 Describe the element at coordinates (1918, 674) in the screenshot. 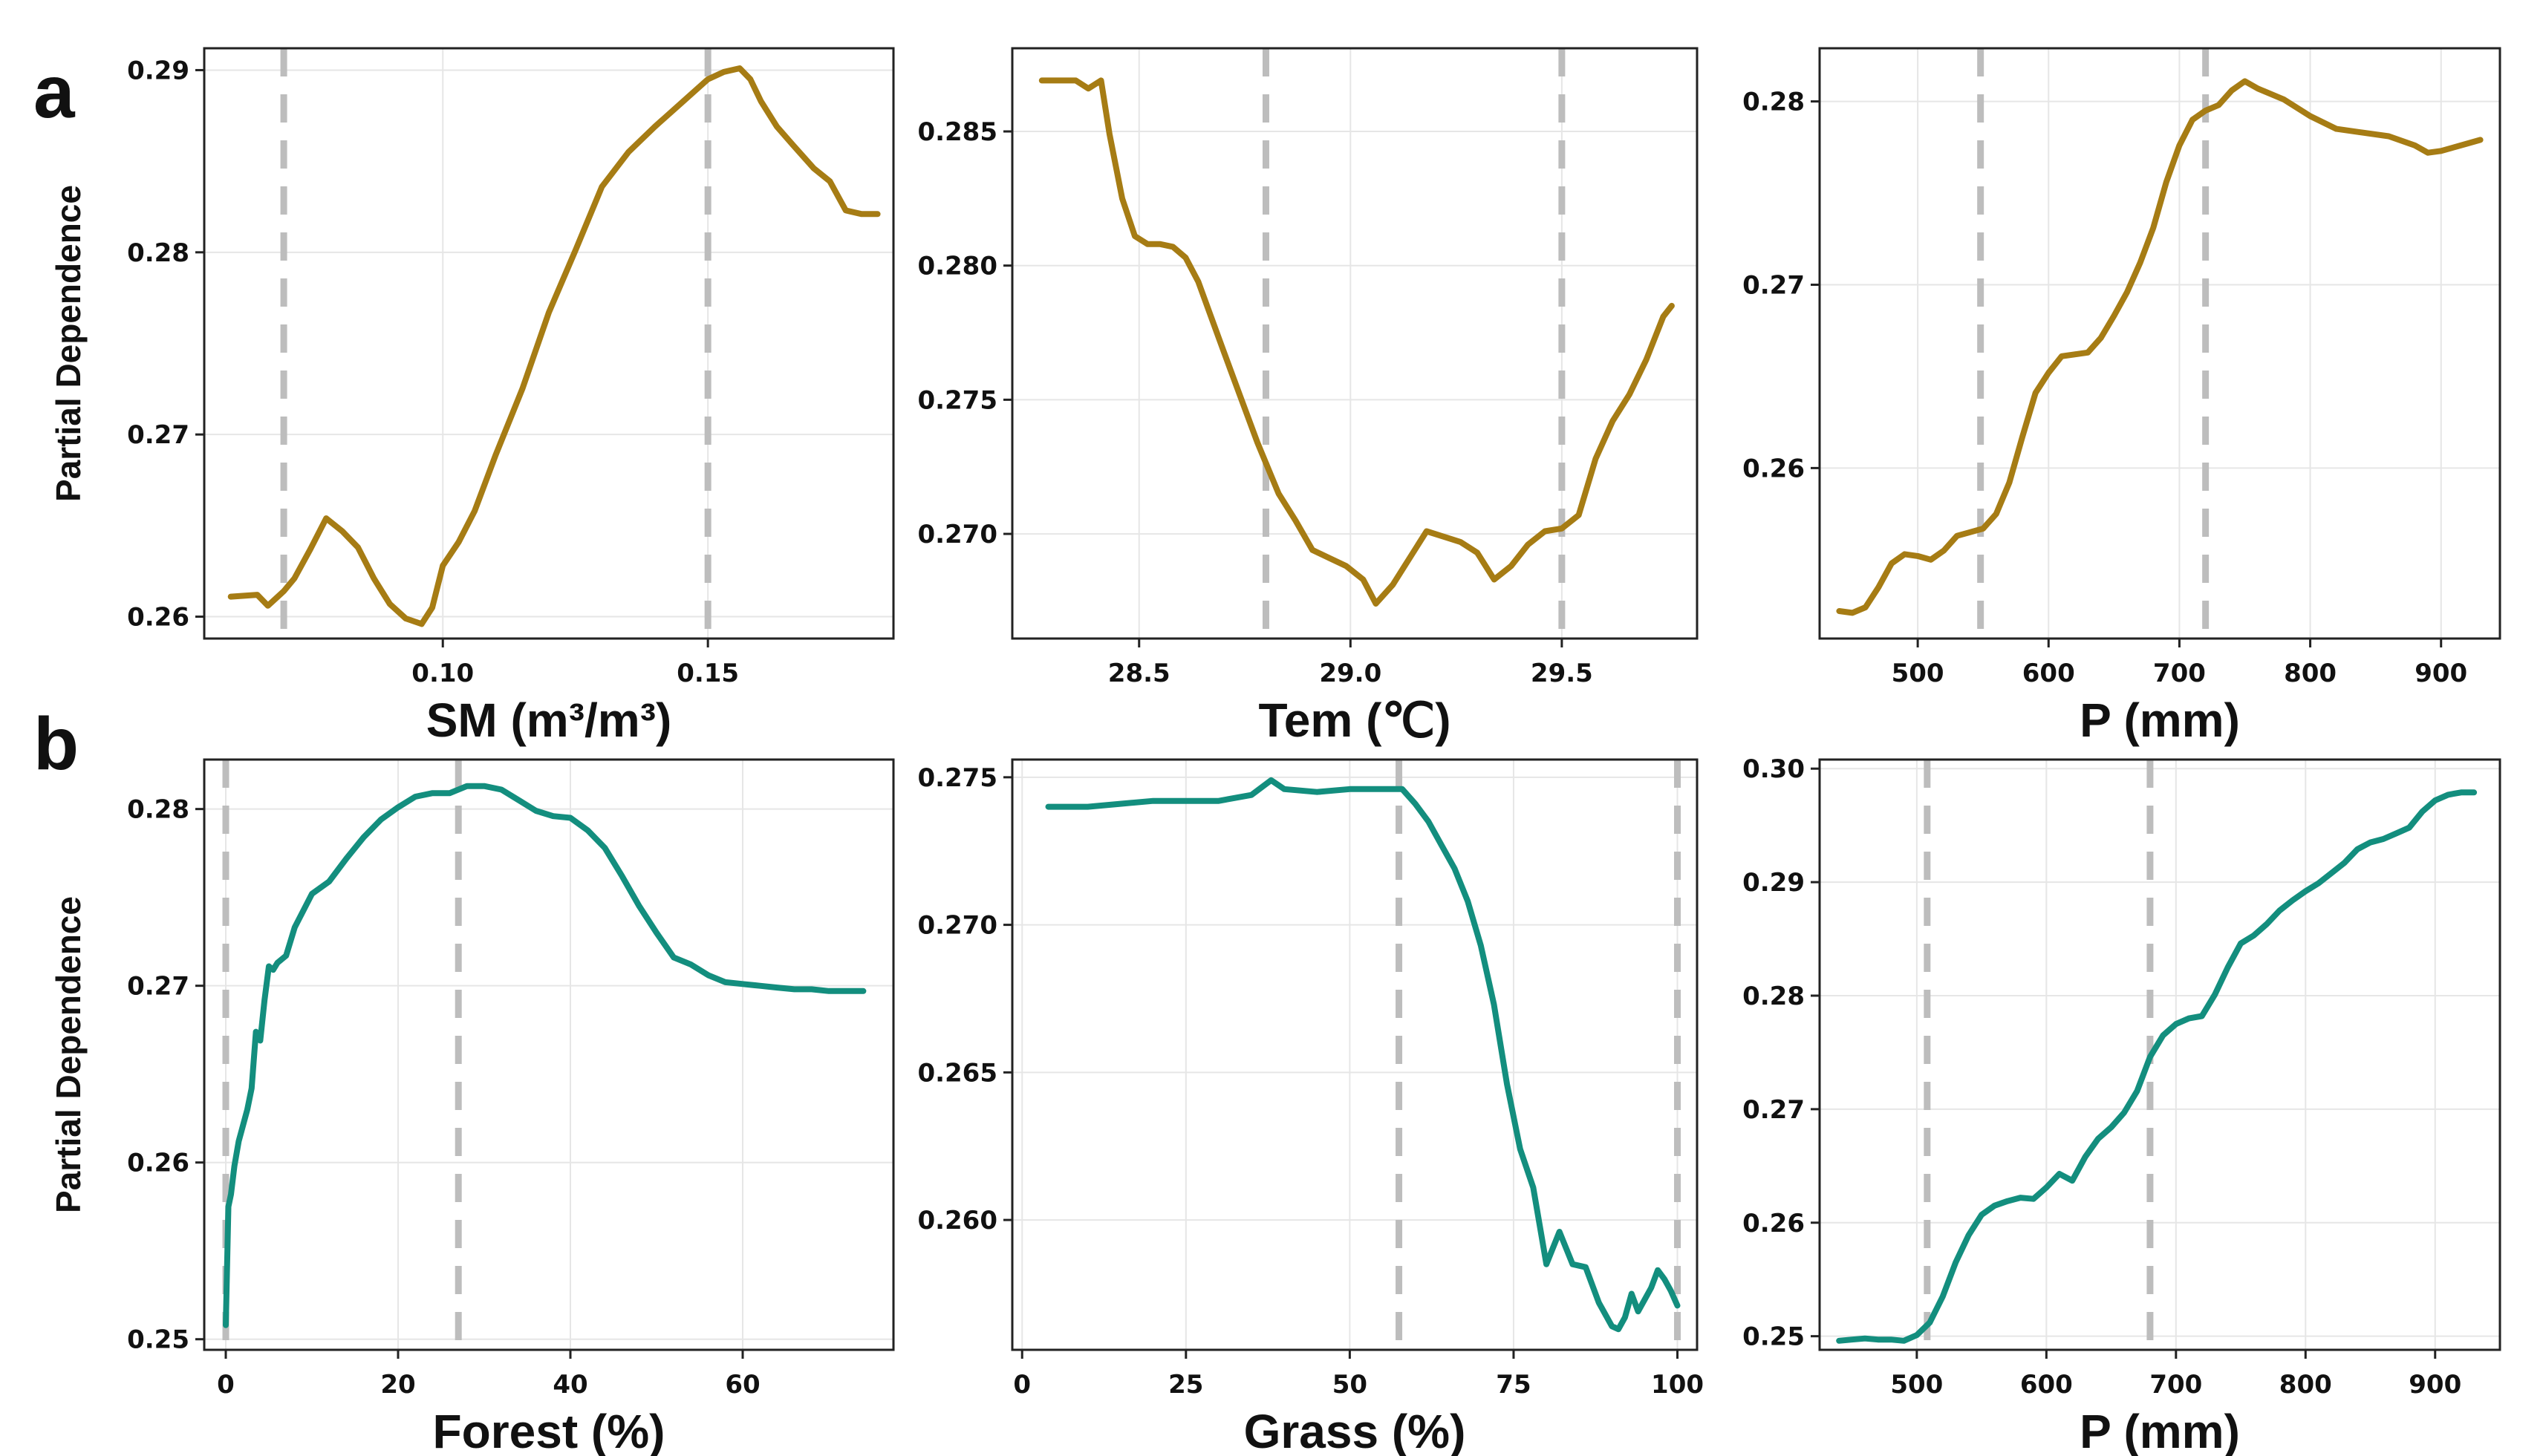

I see `p2-xtick-label-0: 500` at that location.